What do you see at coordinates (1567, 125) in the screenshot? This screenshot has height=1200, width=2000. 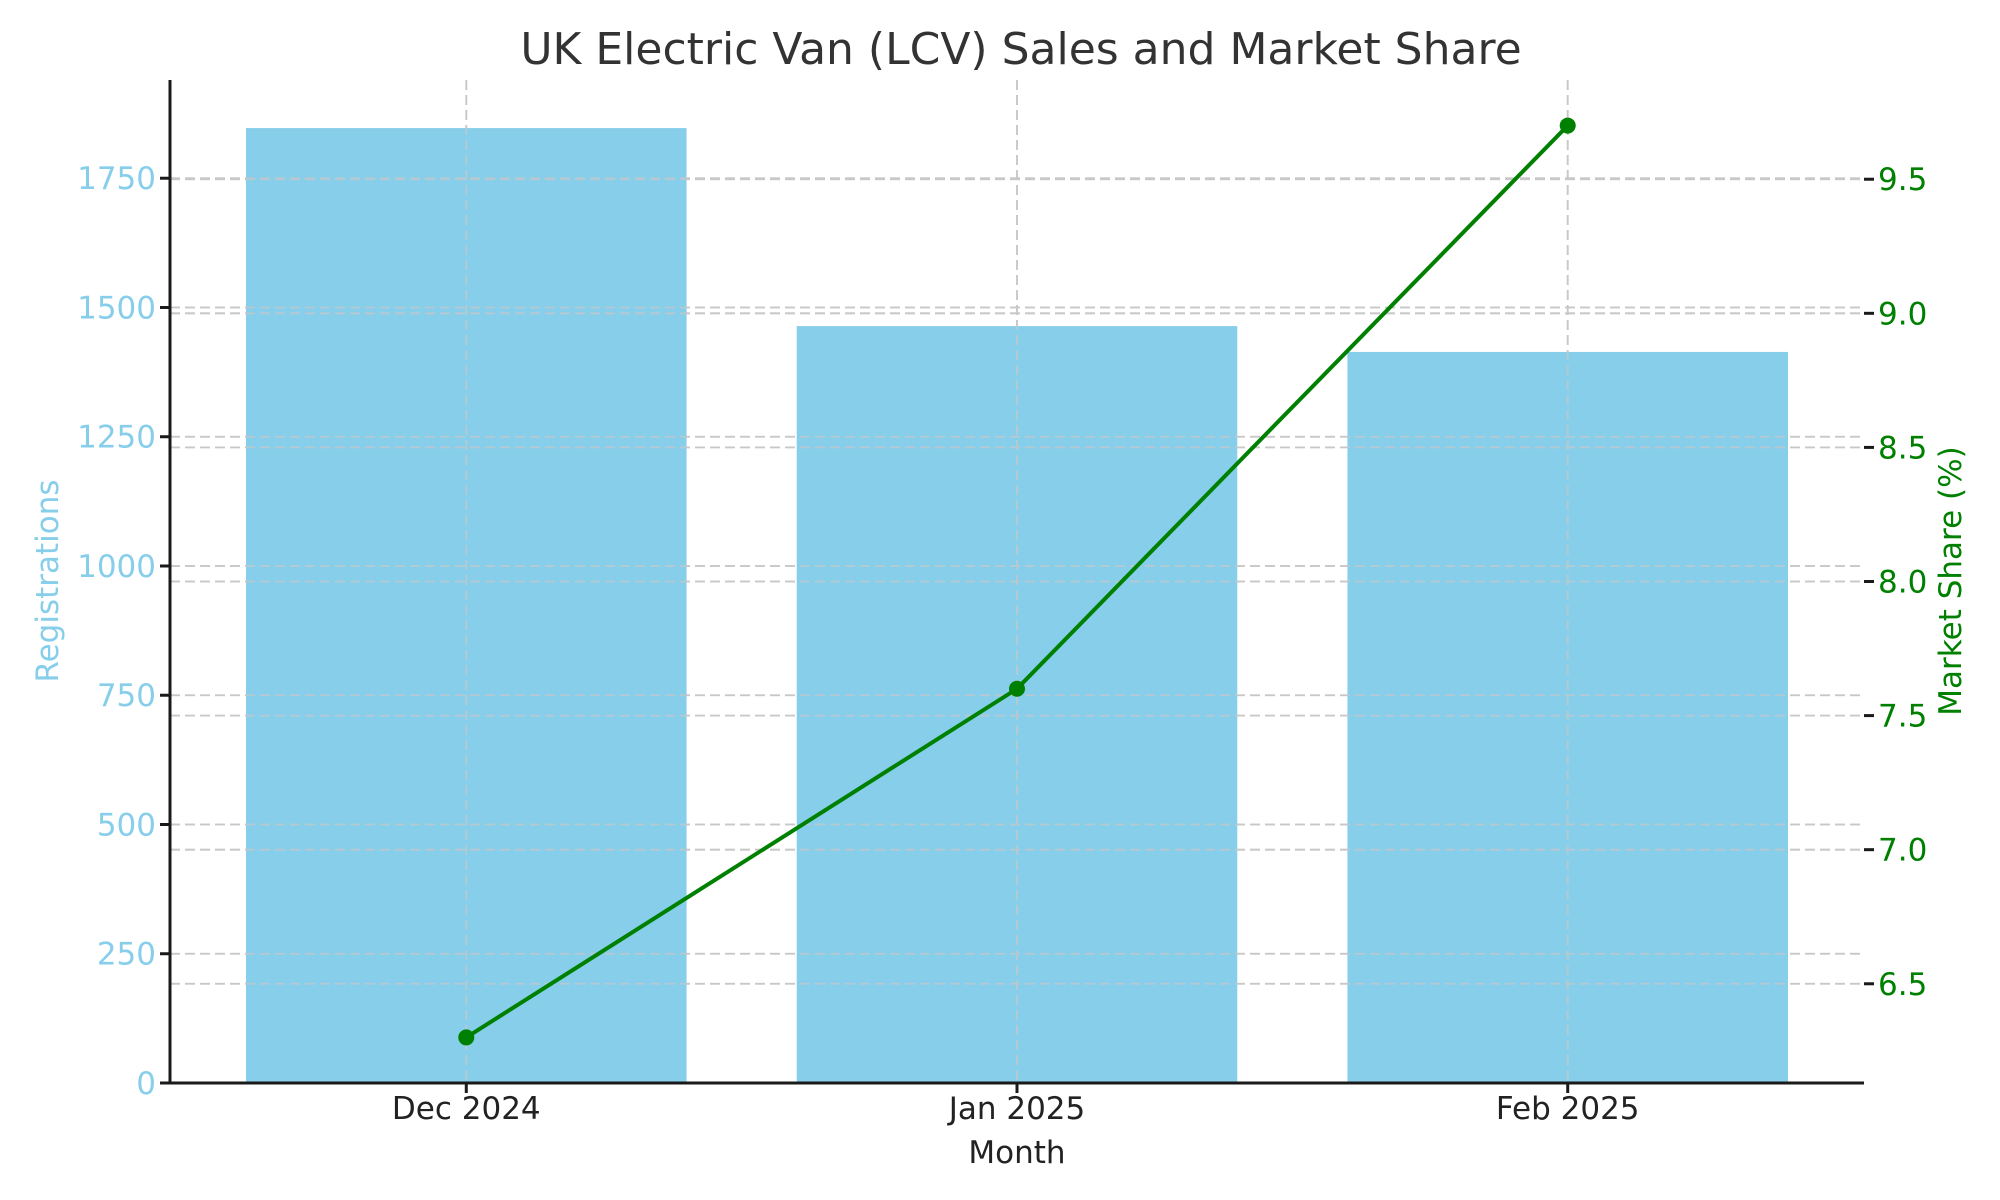 I see `market-share-point-feb-2025` at bounding box center [1567, 125].